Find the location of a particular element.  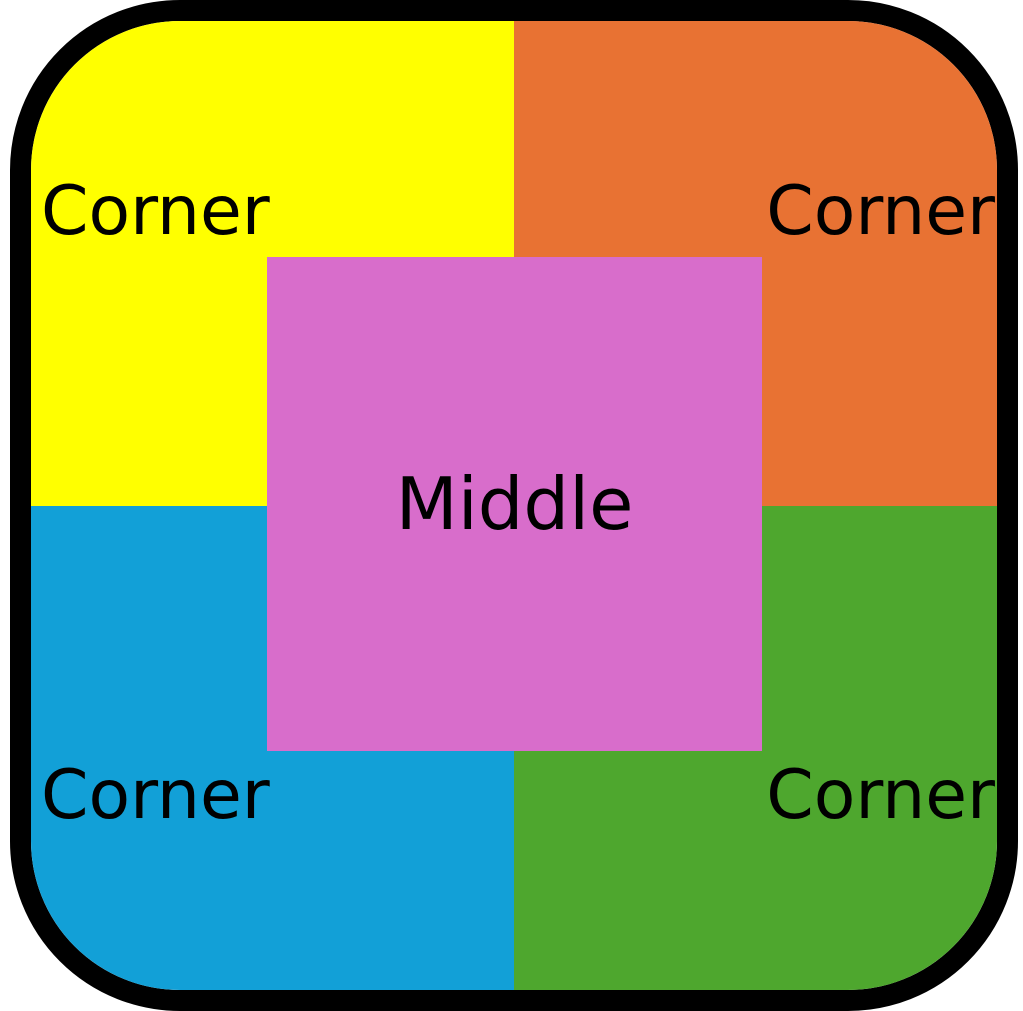

bottom-right-corner-label: Corner is located at coordinates (880, 795).